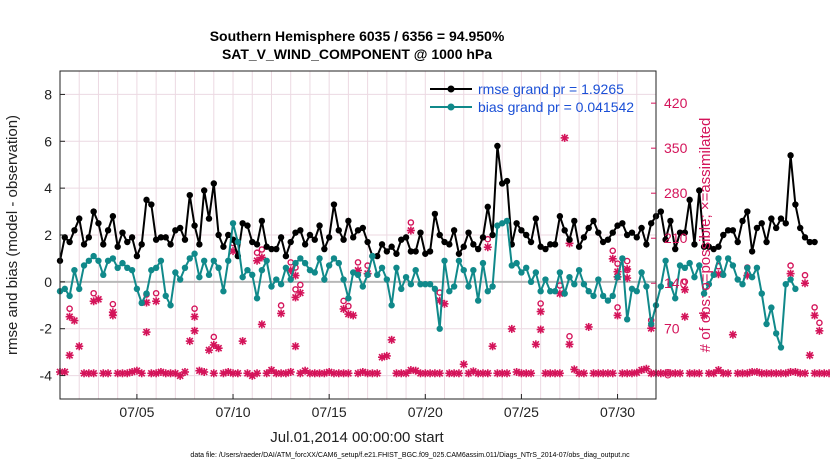 Image resolution: width=830 pixels, height=470 pixels. What do you see at coordinates (527, 89) in the screenshot?
I see `legend-entry-rmse: rmse grand pr = 1.9265` at bounding box center [527, 89].